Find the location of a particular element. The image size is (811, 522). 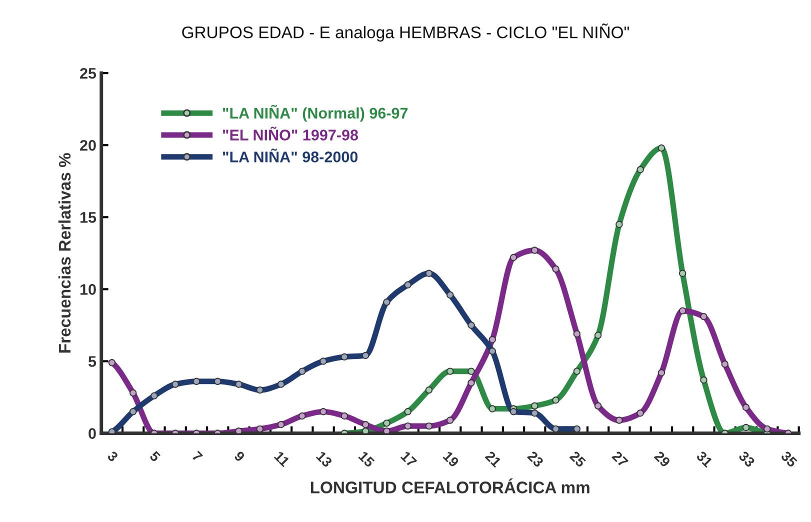

x-tick-label: 19 is located at coordinates (451, 459).